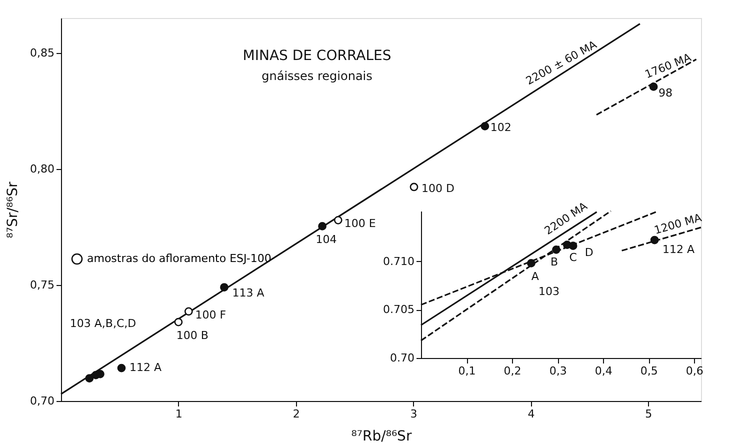 Image resolution: width=734 pixels, height=448 pixels. I want to click on x-tick-label: 0,4, so click(603, 371).